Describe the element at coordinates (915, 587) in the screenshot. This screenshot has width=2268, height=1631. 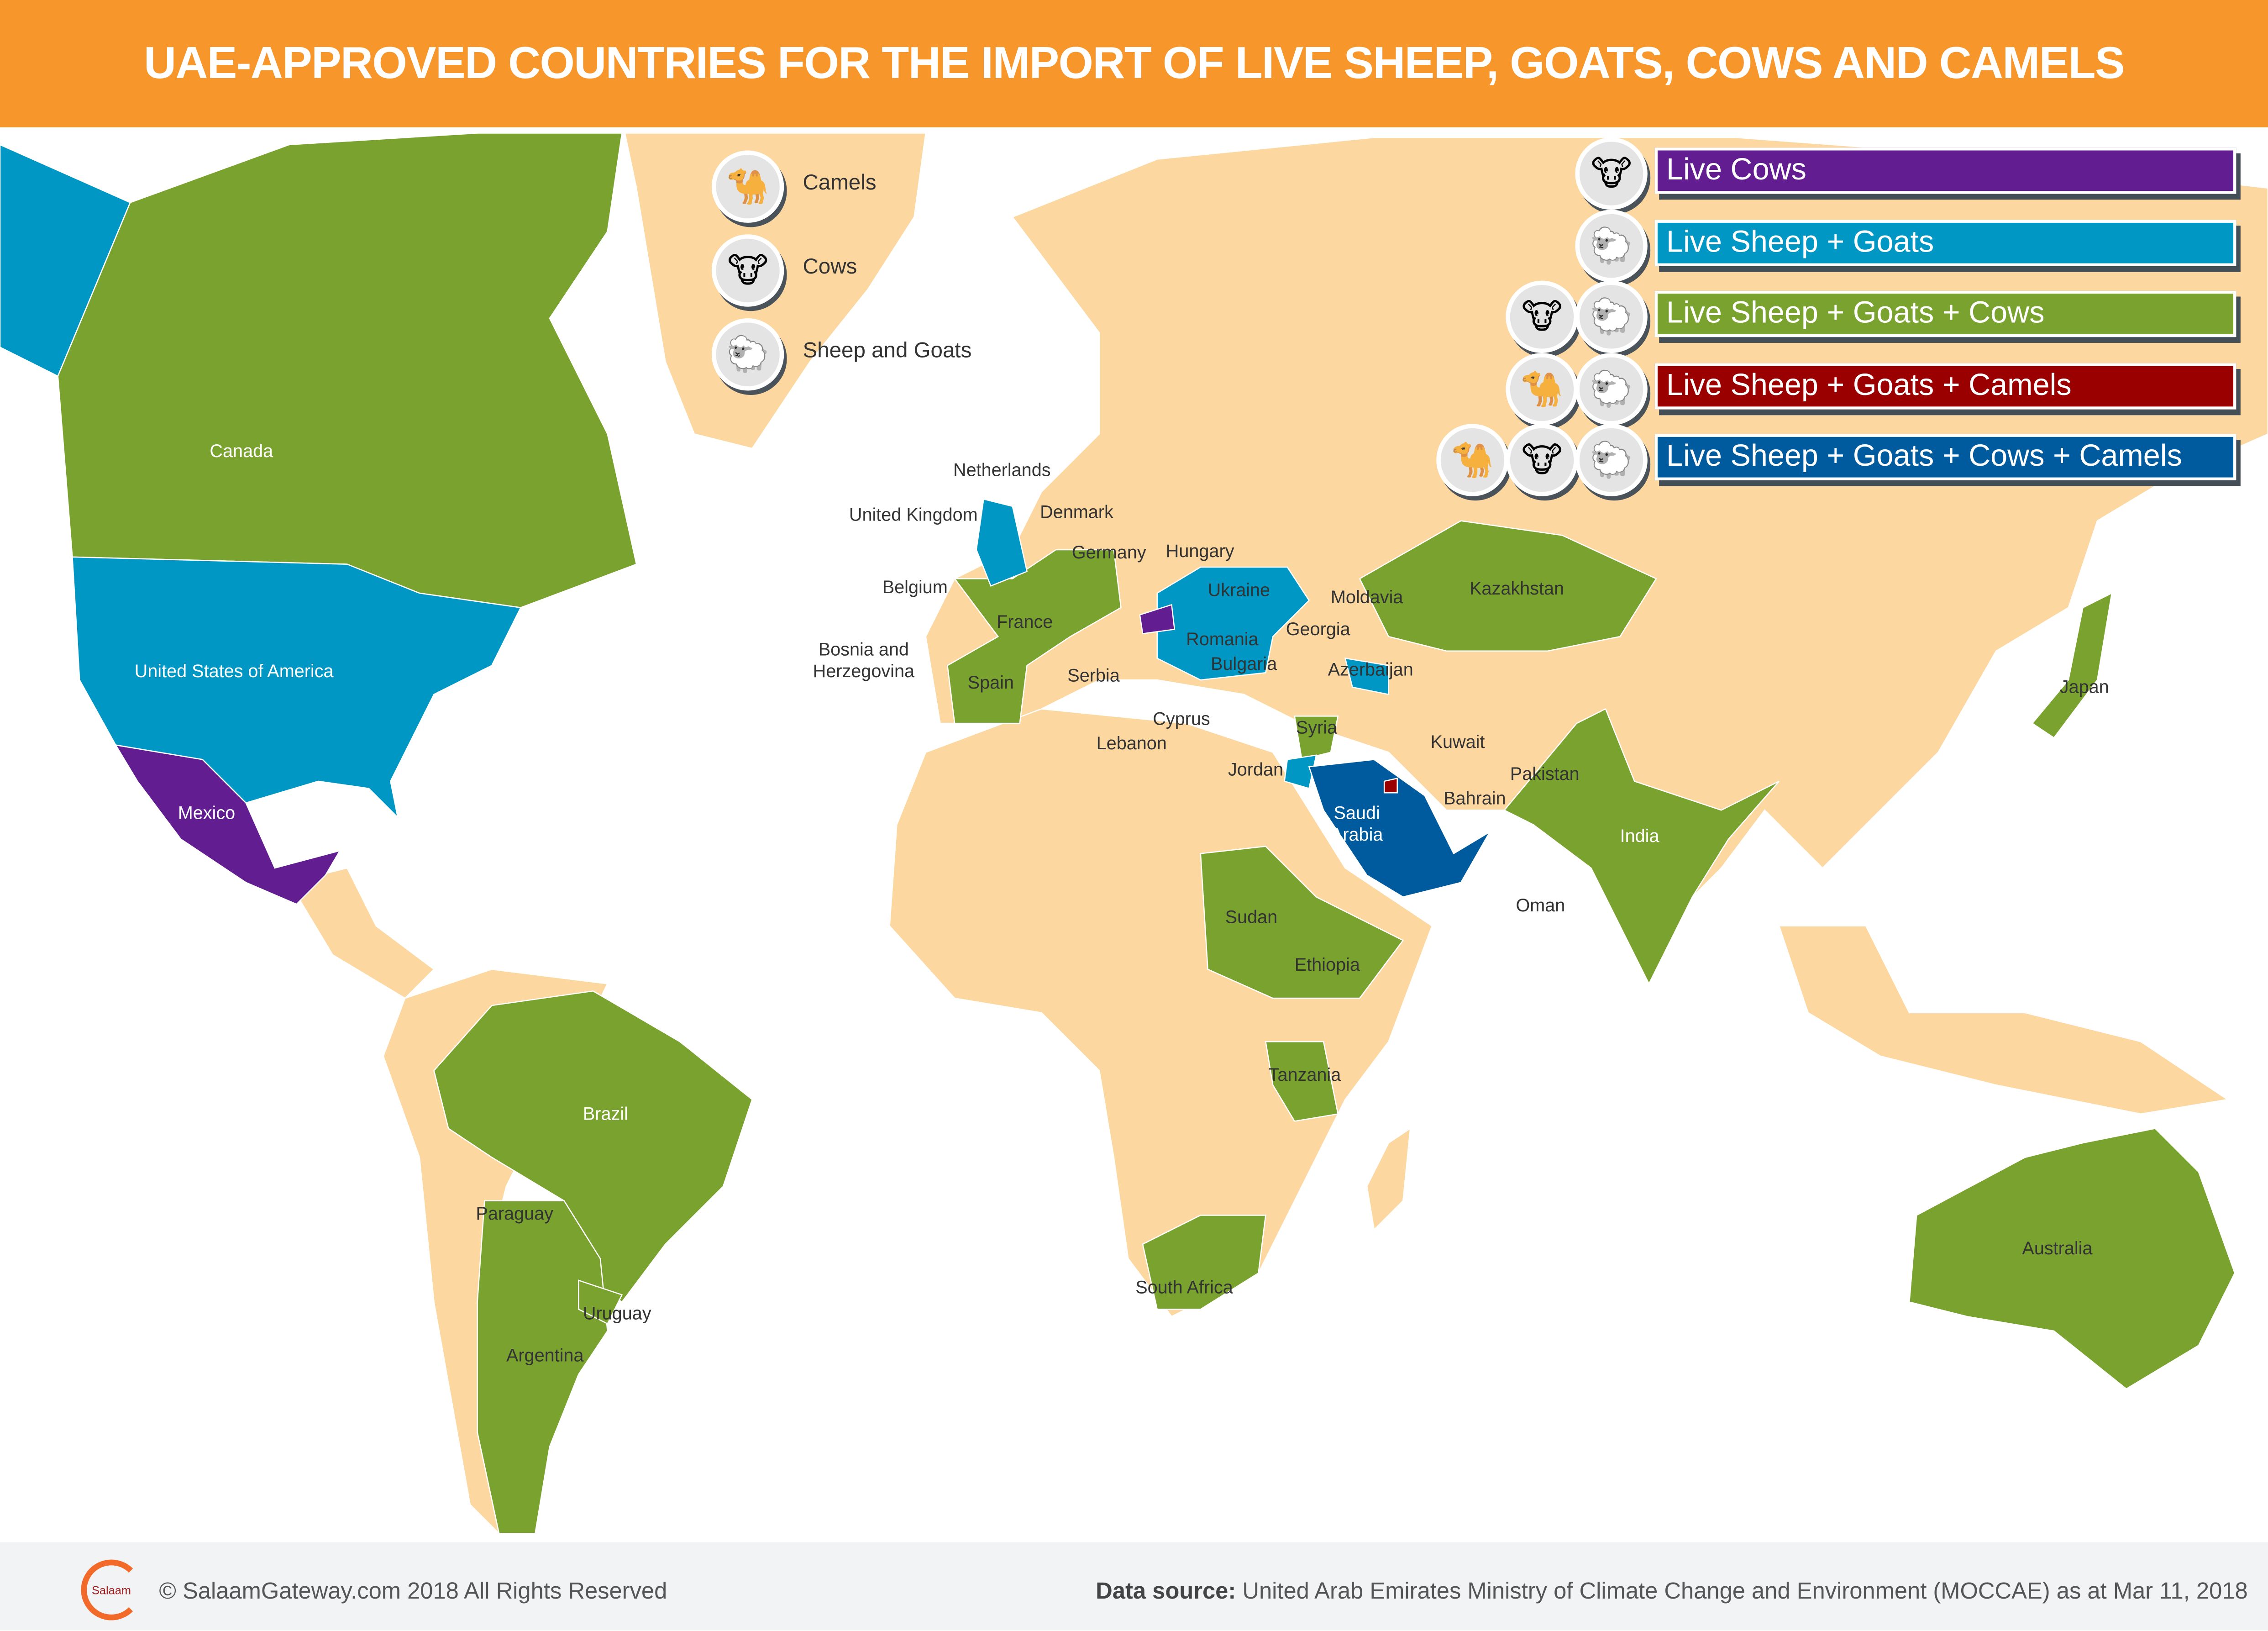
I see `country-label: Belgium` at that location.